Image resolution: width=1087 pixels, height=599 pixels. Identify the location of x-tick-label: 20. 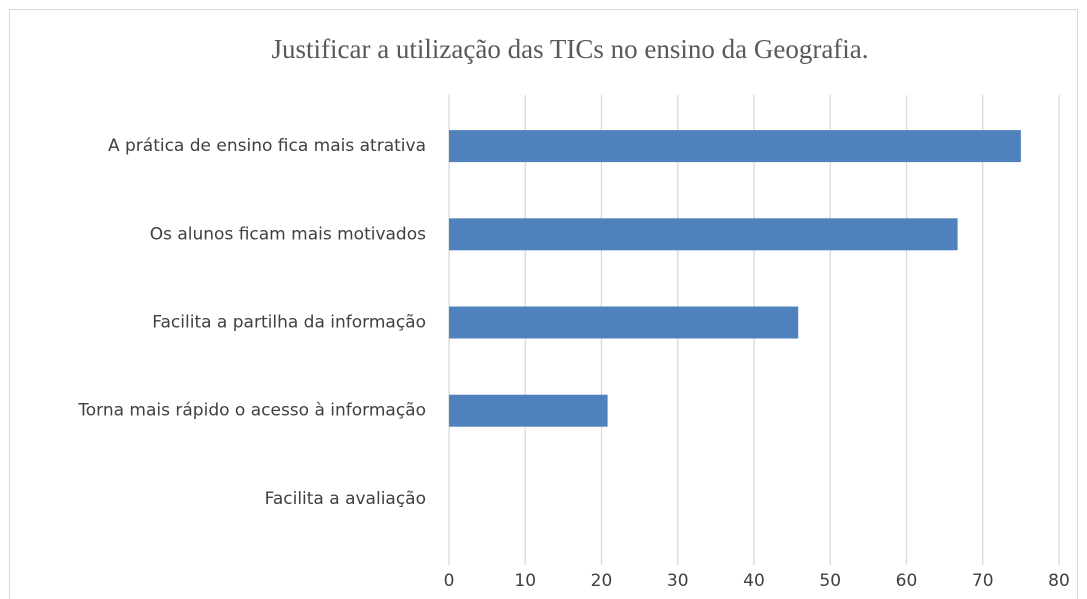
(602, 581).